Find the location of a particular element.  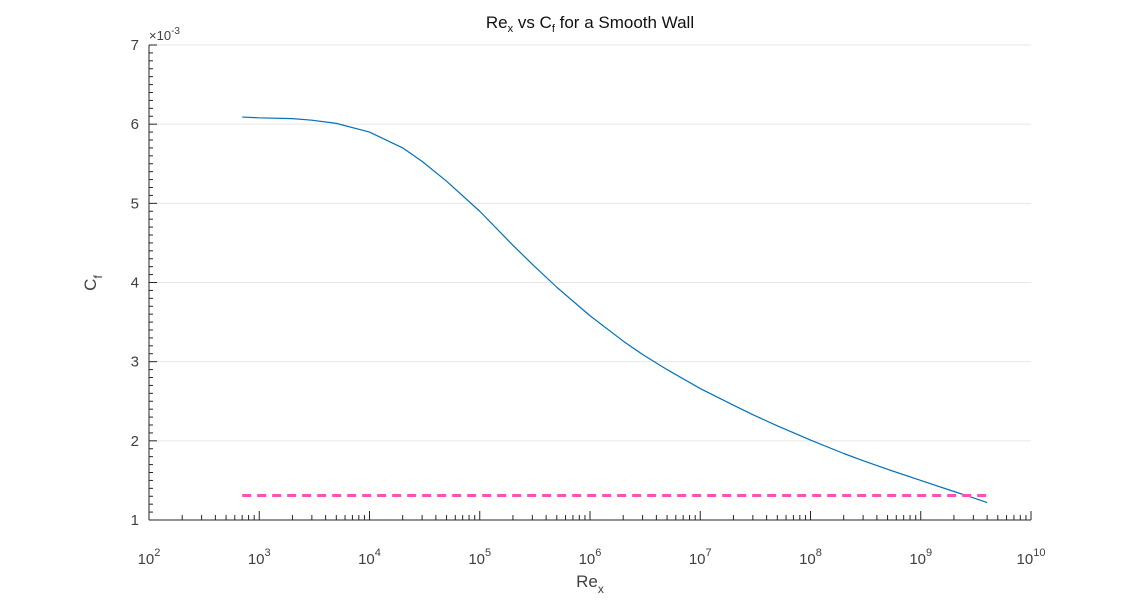

x-axis-title-subscript: x is located at coordinates (601, 589).